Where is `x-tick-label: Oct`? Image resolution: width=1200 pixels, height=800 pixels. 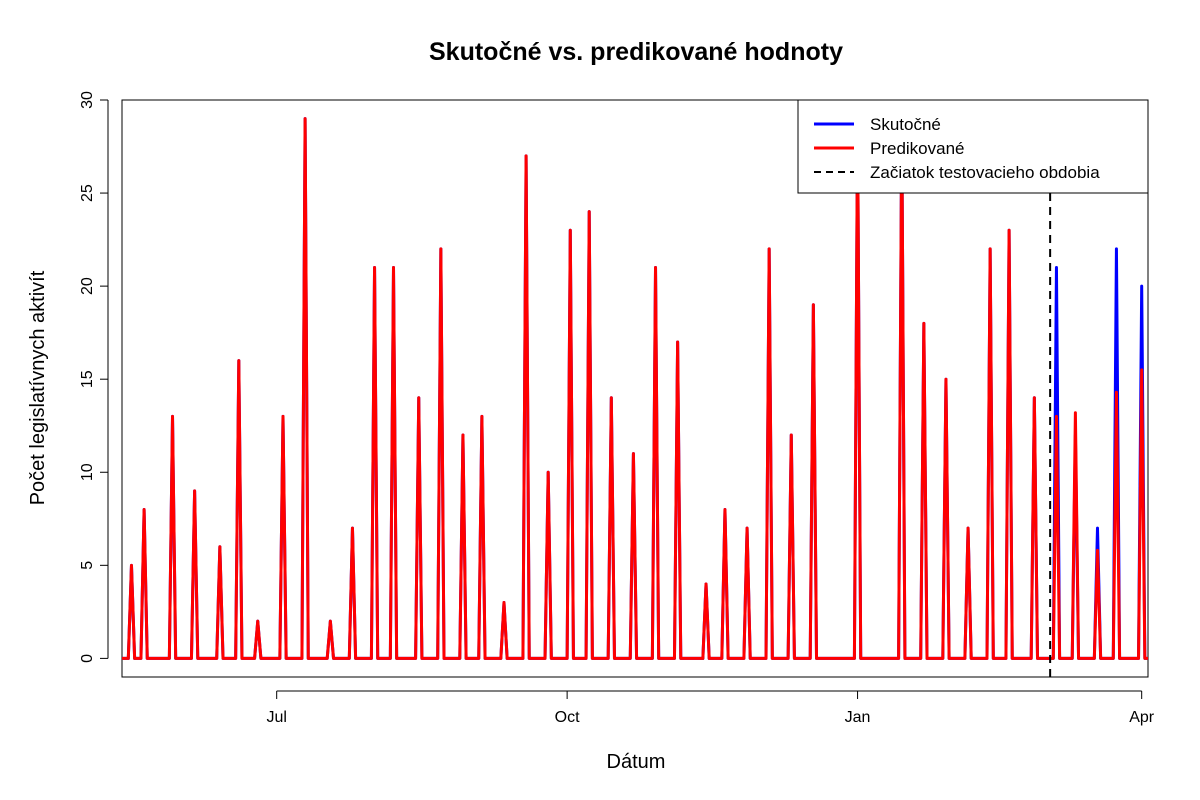
x-tick-label: Oct is located at coordinates (567, 717).